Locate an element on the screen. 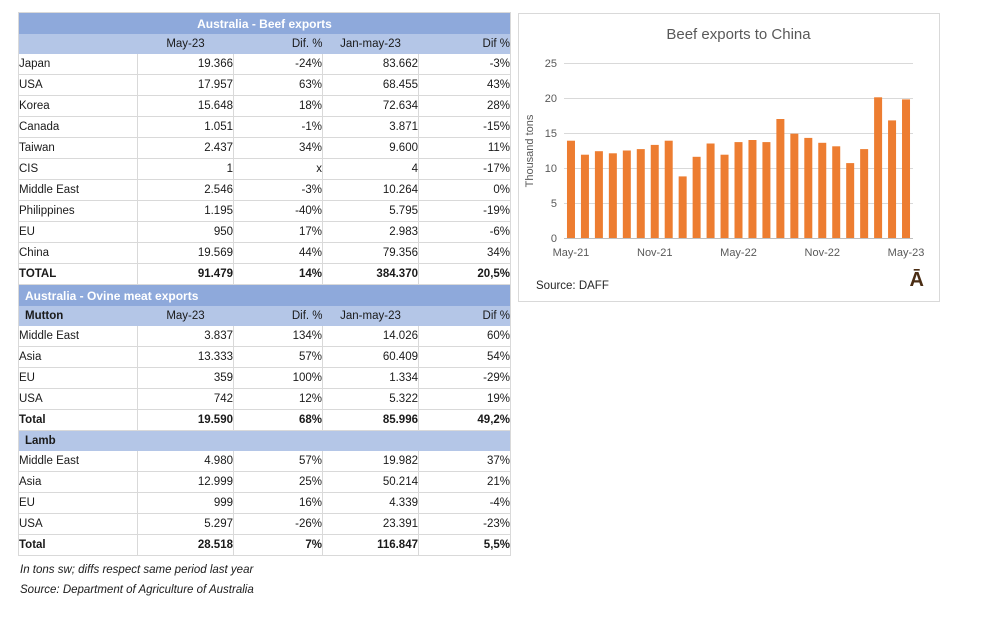 The image size is (995, 622). value-cell: -40% is located at coordinates (278, 211).